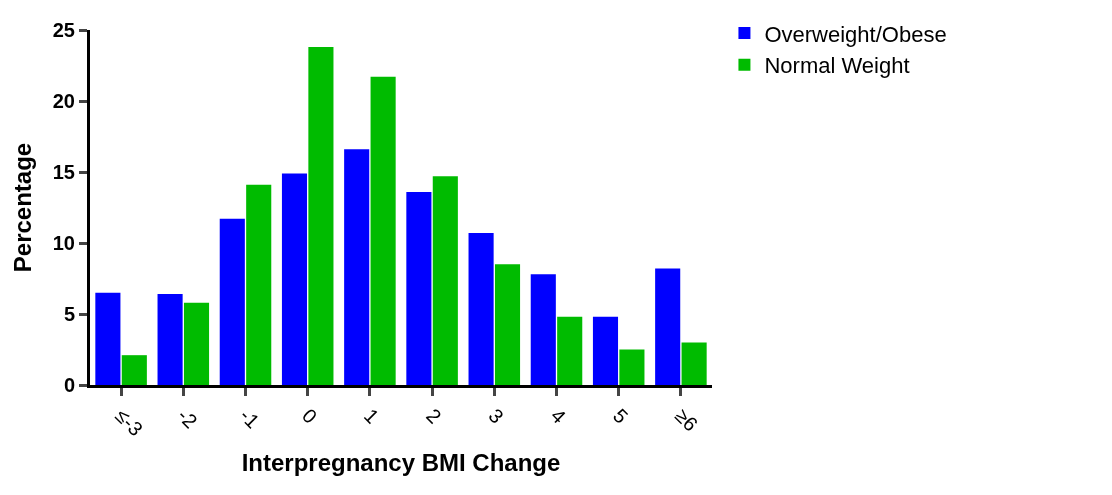 The image size is (1112, 495). What do you see at coordinates (309, 416) in the screenshot?
I see `x-tick-label: 0` at bounding box center [309, 416].